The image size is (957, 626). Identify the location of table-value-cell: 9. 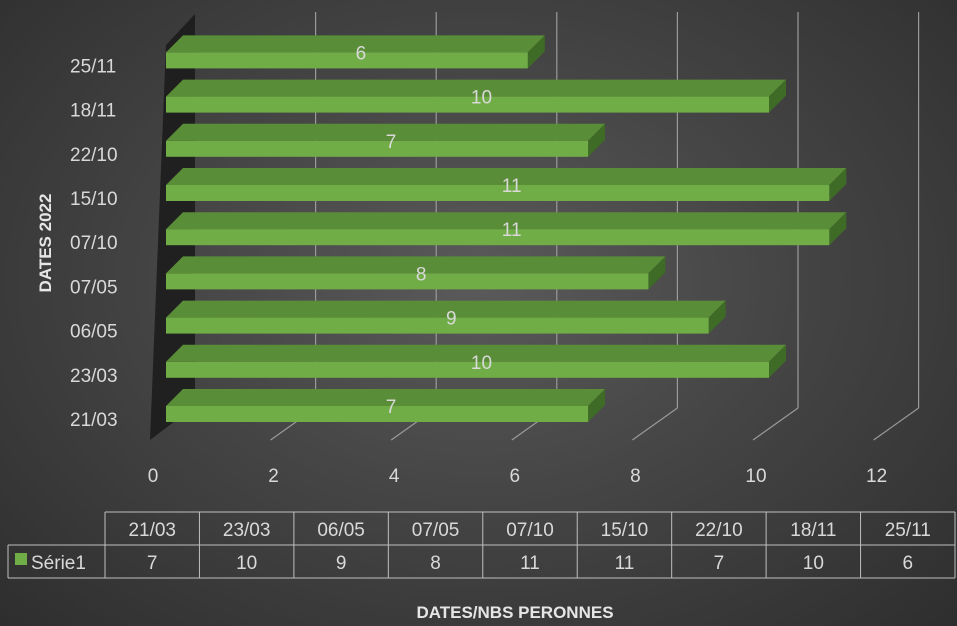
(341, 563).